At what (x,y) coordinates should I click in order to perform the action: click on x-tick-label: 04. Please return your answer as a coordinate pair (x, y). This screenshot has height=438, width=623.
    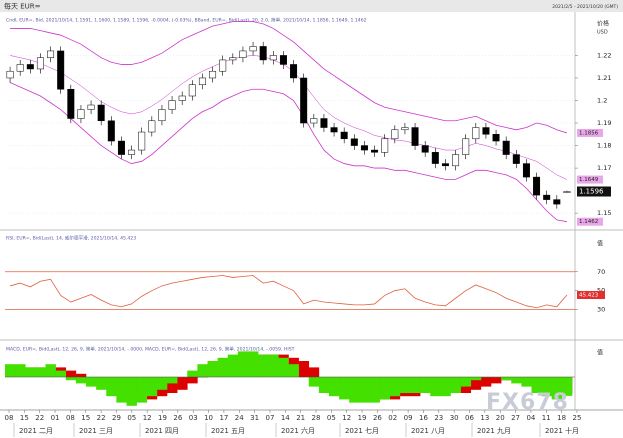
    Looking at the image, I should click on (530, 418).